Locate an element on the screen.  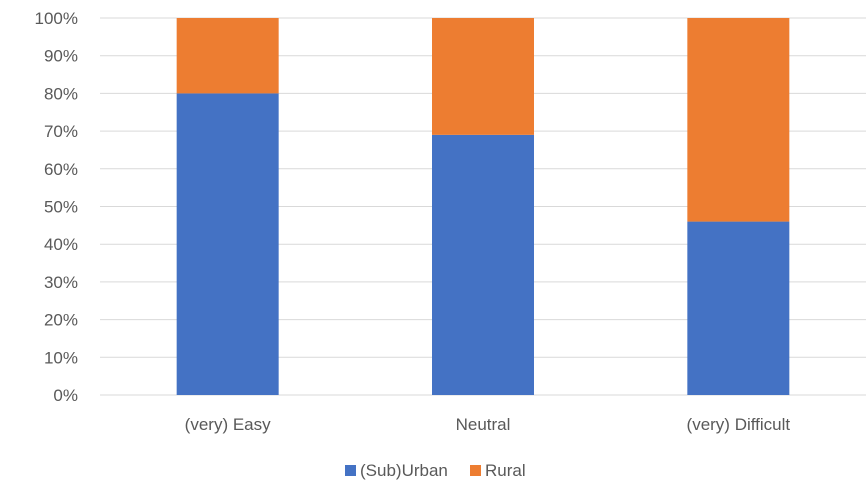
legend-label: Rural is located at coordinates (505, 470).